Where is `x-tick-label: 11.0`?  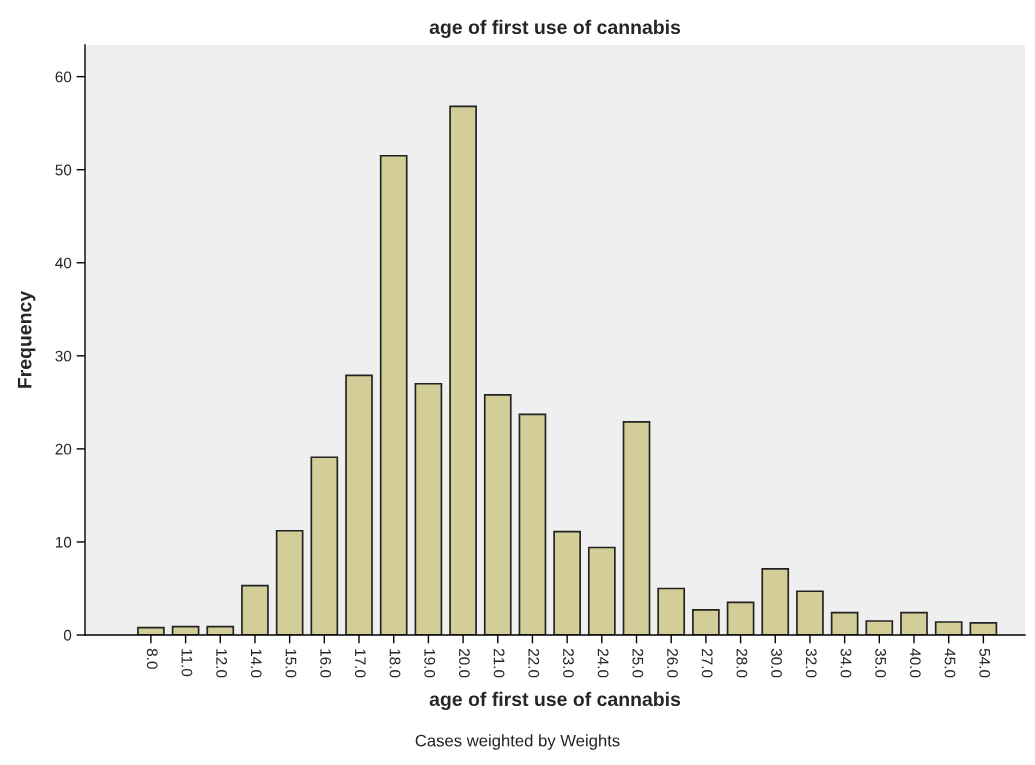 x-tick-label: 11.0 is located at coordinates (187, 663).